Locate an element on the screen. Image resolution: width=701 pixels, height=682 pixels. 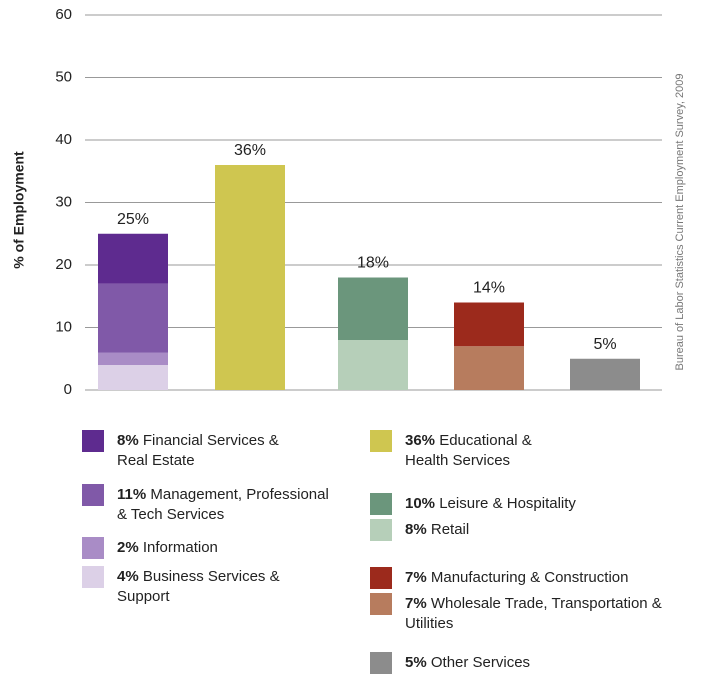
legend-entry: 36% Educational & Health Services is located at coordinates (480, 451).